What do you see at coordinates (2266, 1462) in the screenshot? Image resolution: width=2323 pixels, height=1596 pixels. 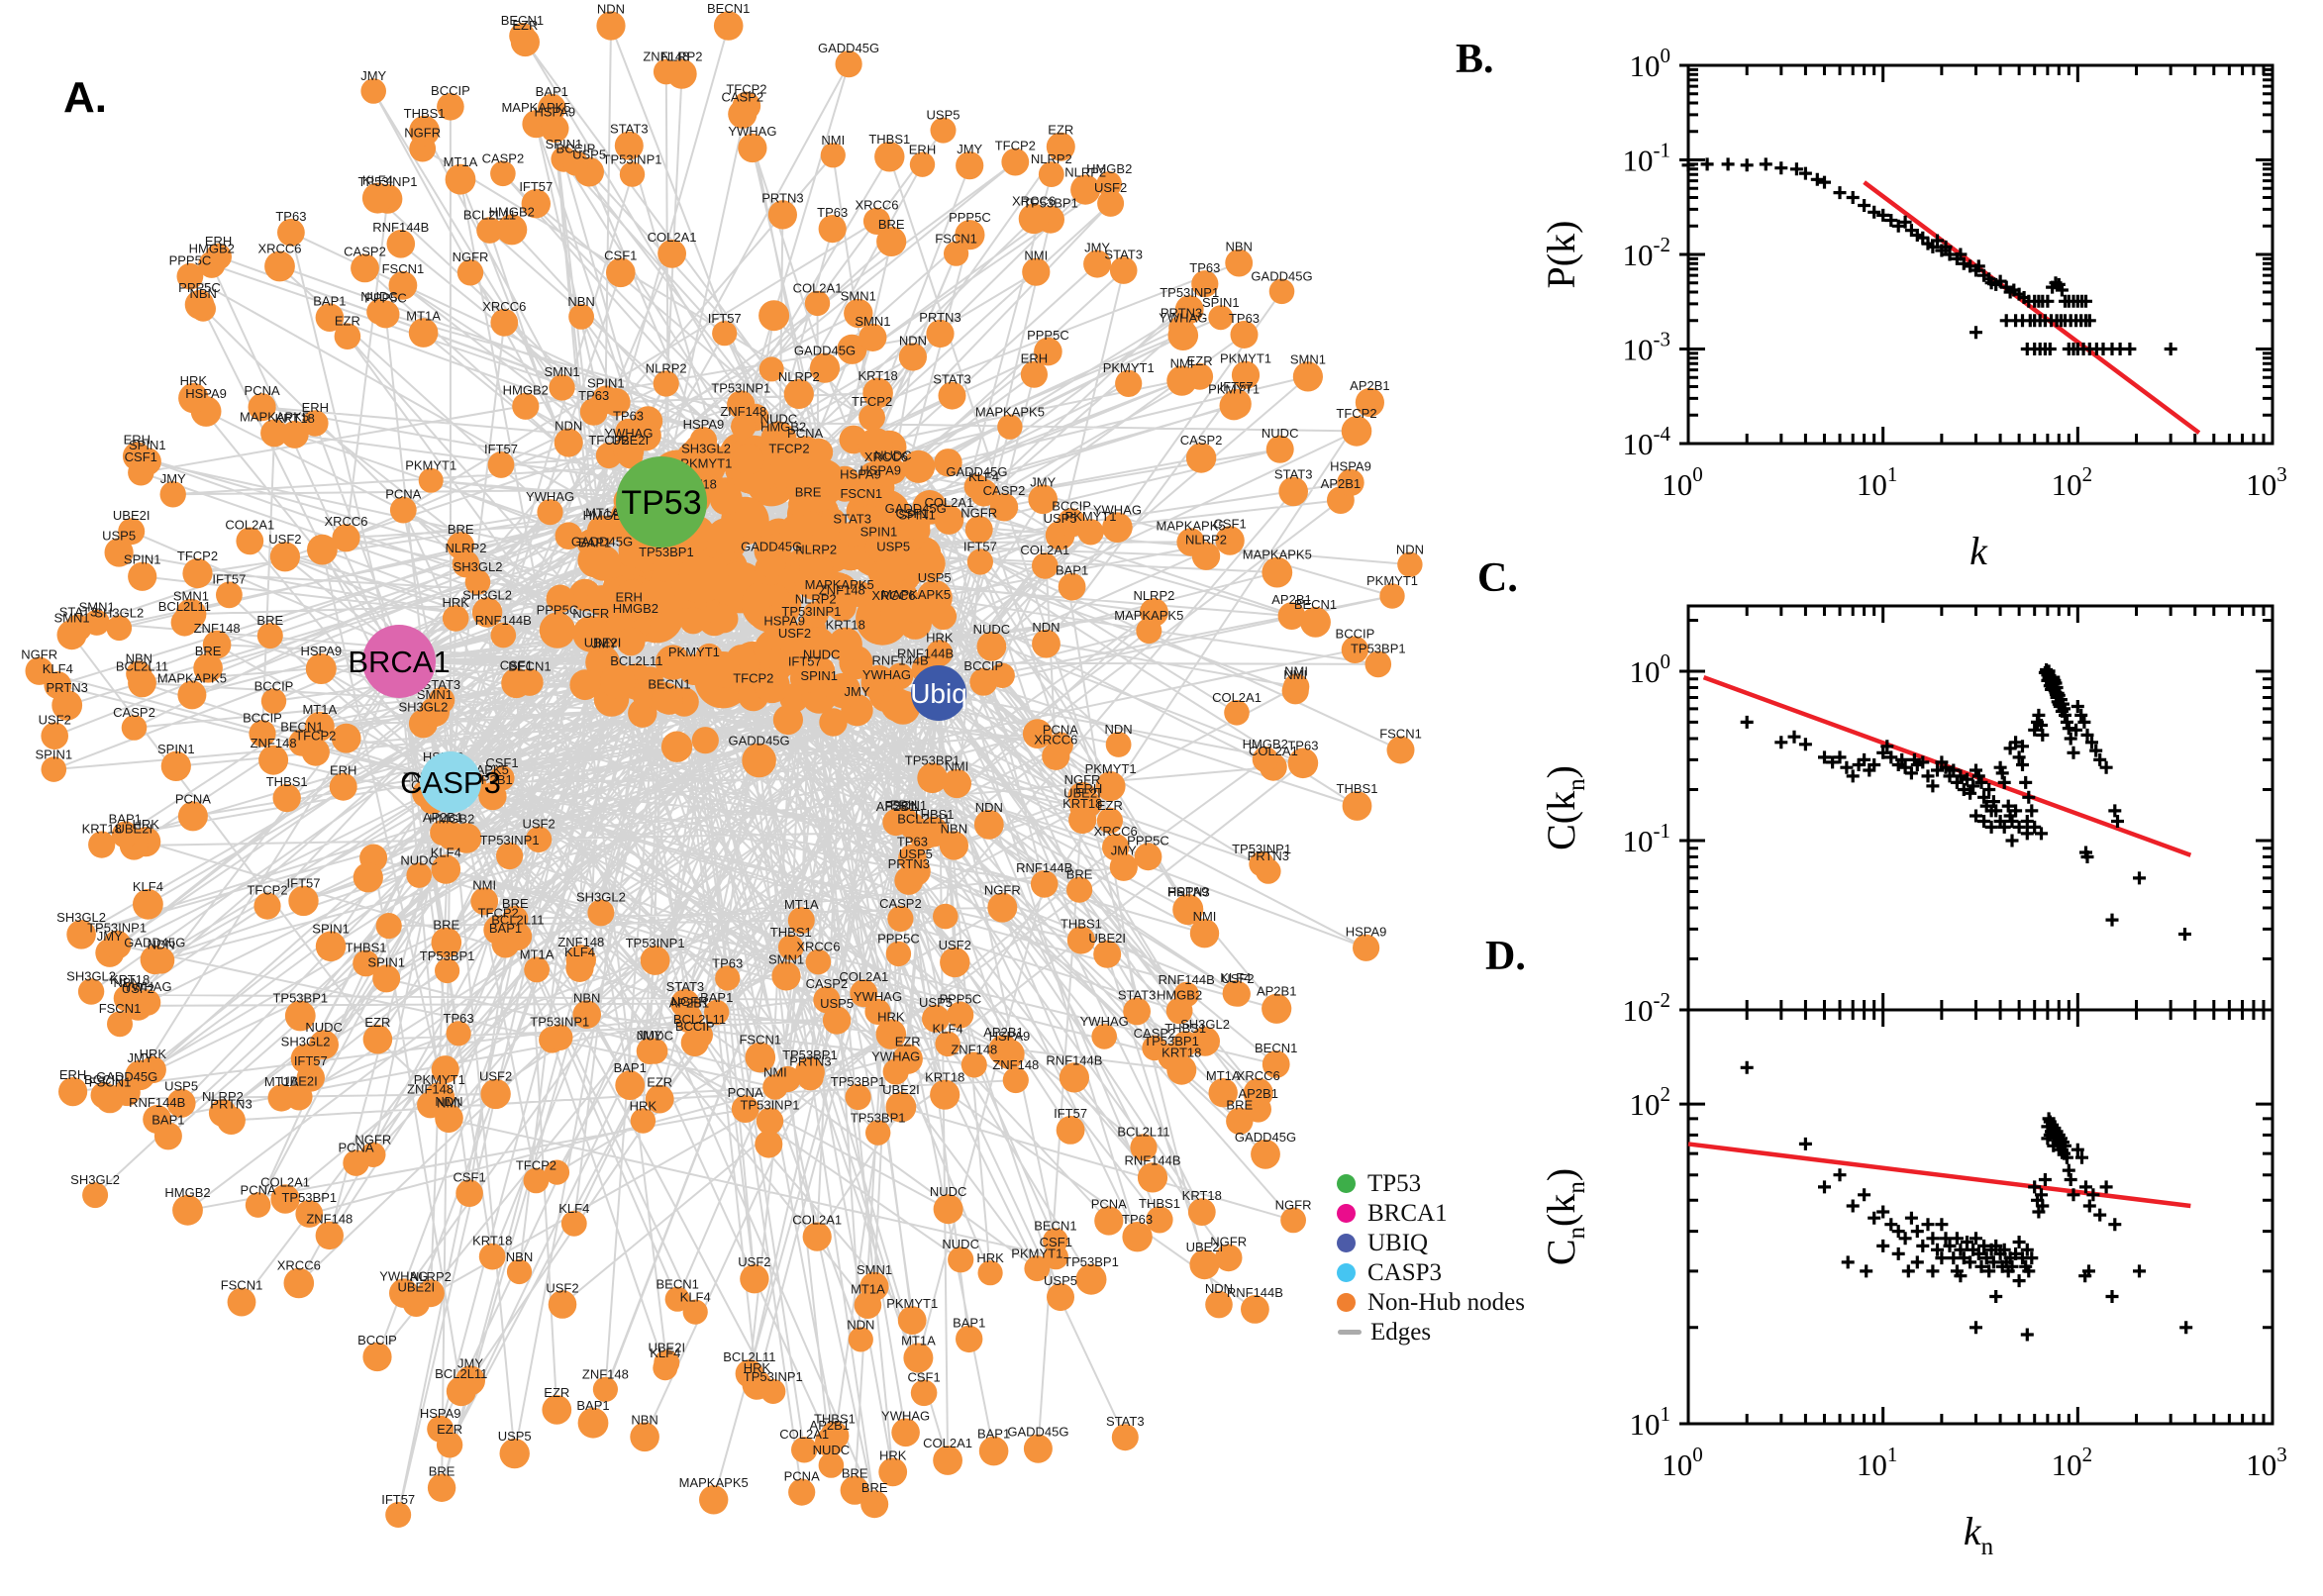 I see `tick-label: 10³` at bounding box center [2266, 1462].